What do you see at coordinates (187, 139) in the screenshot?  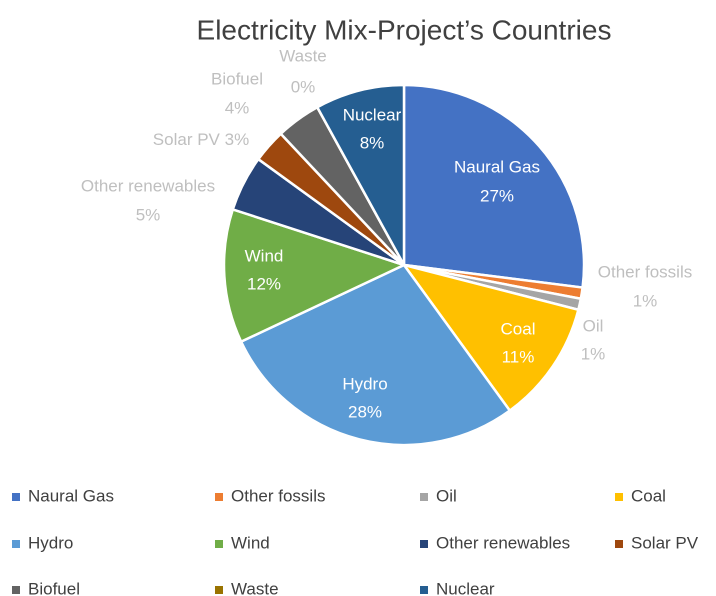 I see `slice-category: Solar PV` at bounding box center [187, 139].